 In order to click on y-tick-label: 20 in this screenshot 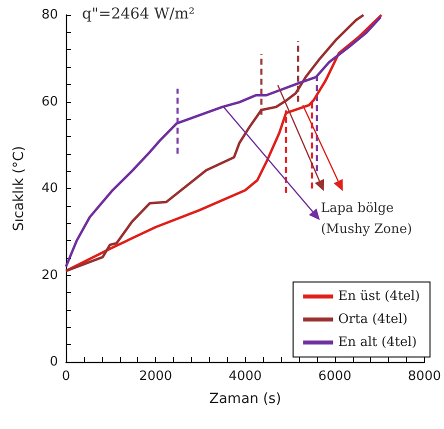, I will do `click(49, 275)`.